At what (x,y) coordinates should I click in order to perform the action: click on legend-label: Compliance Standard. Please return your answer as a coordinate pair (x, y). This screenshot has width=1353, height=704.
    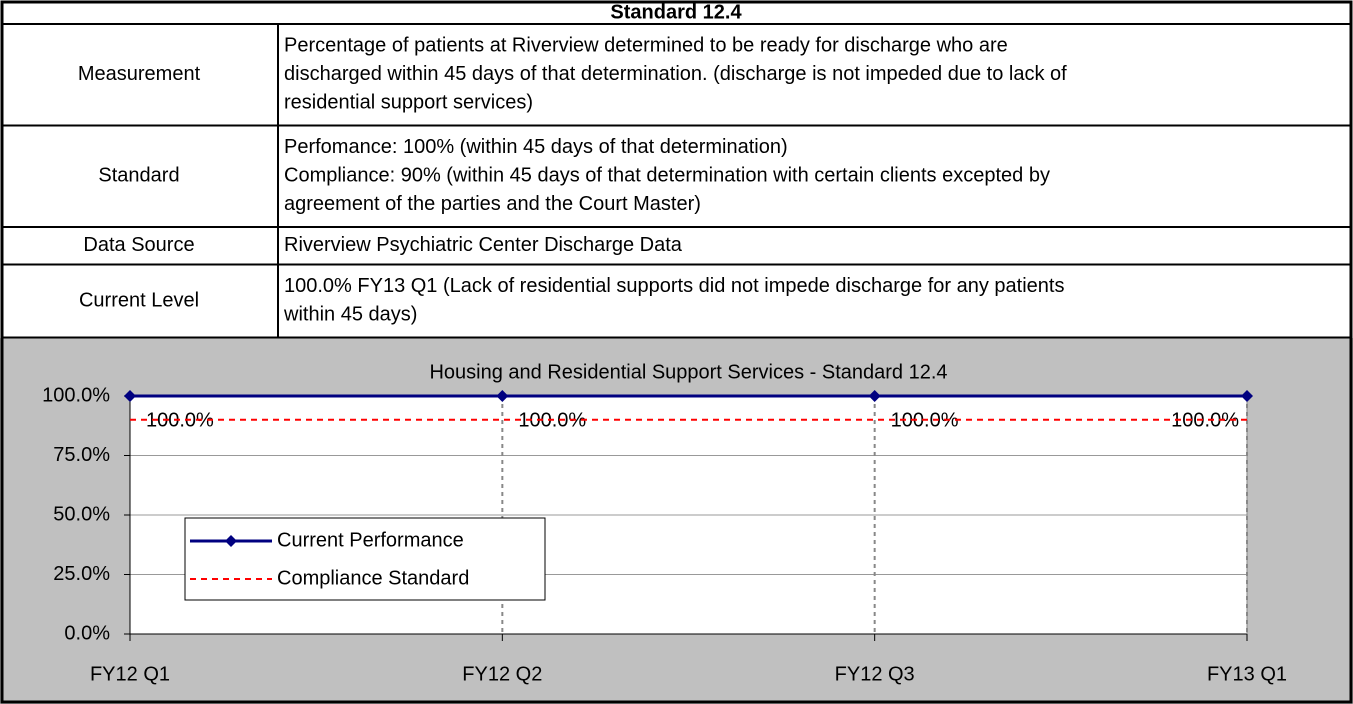
    Looking at the image, I should click on (373, 578).